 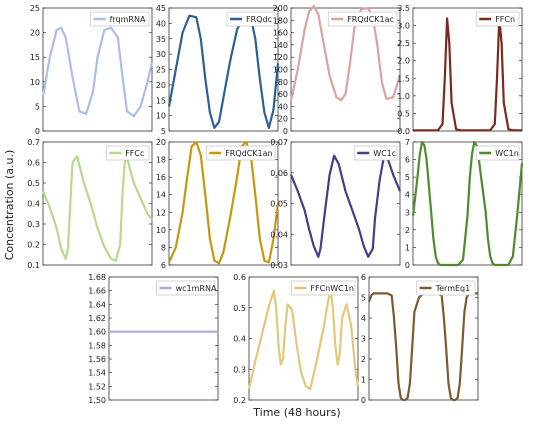 I want to click on y-tick-label: 16, so click(x=161, y=177).